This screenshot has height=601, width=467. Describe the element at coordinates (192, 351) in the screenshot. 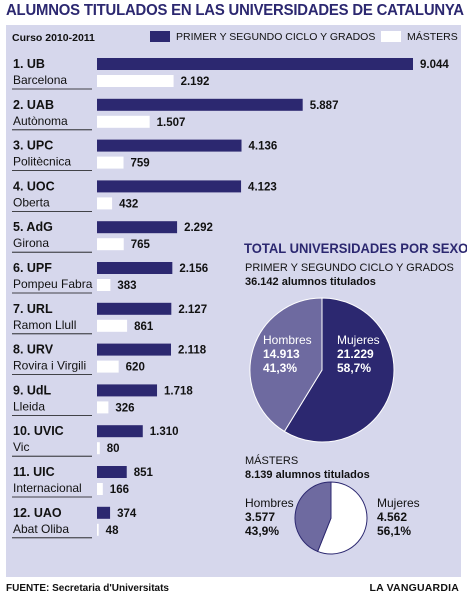

I see `data-label-grados: 2.118` at that location.